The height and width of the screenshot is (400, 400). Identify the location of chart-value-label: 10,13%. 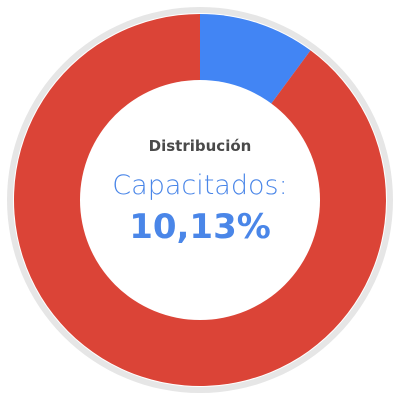
(200, 227).